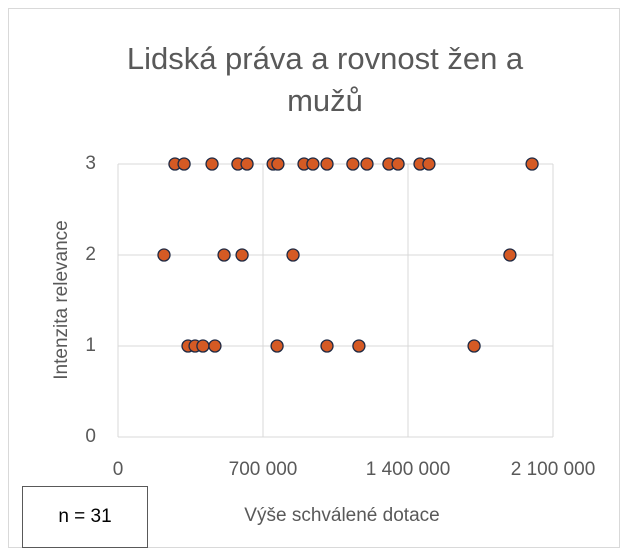  I want to click on y-tick-label: 0, so click(90, 436).